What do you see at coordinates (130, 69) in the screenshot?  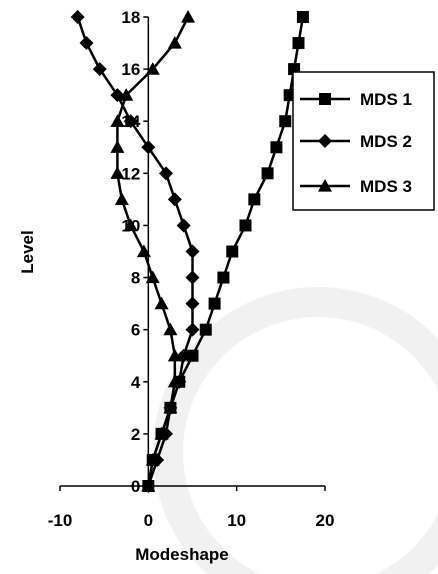 I see `y-tick-label: 16` at bounding box center [130, 69].